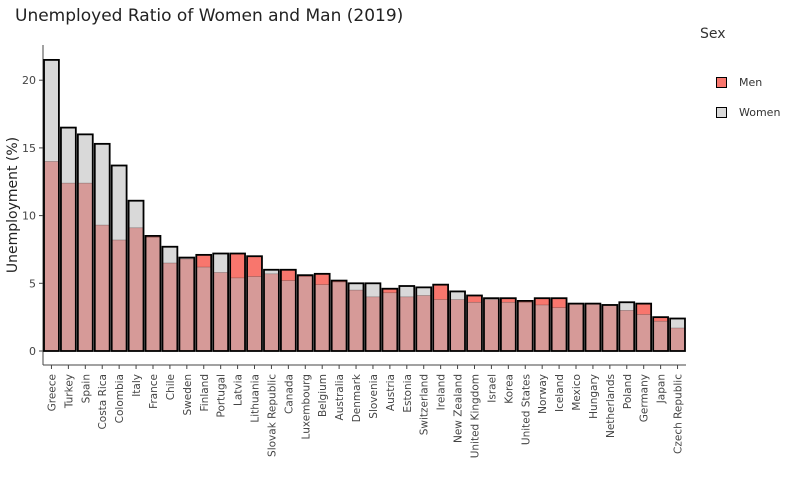  What do you see at coordinates (32, 351) in the screenshot?
I see `y-tick-label: 0` at bounding box center [32, 351].